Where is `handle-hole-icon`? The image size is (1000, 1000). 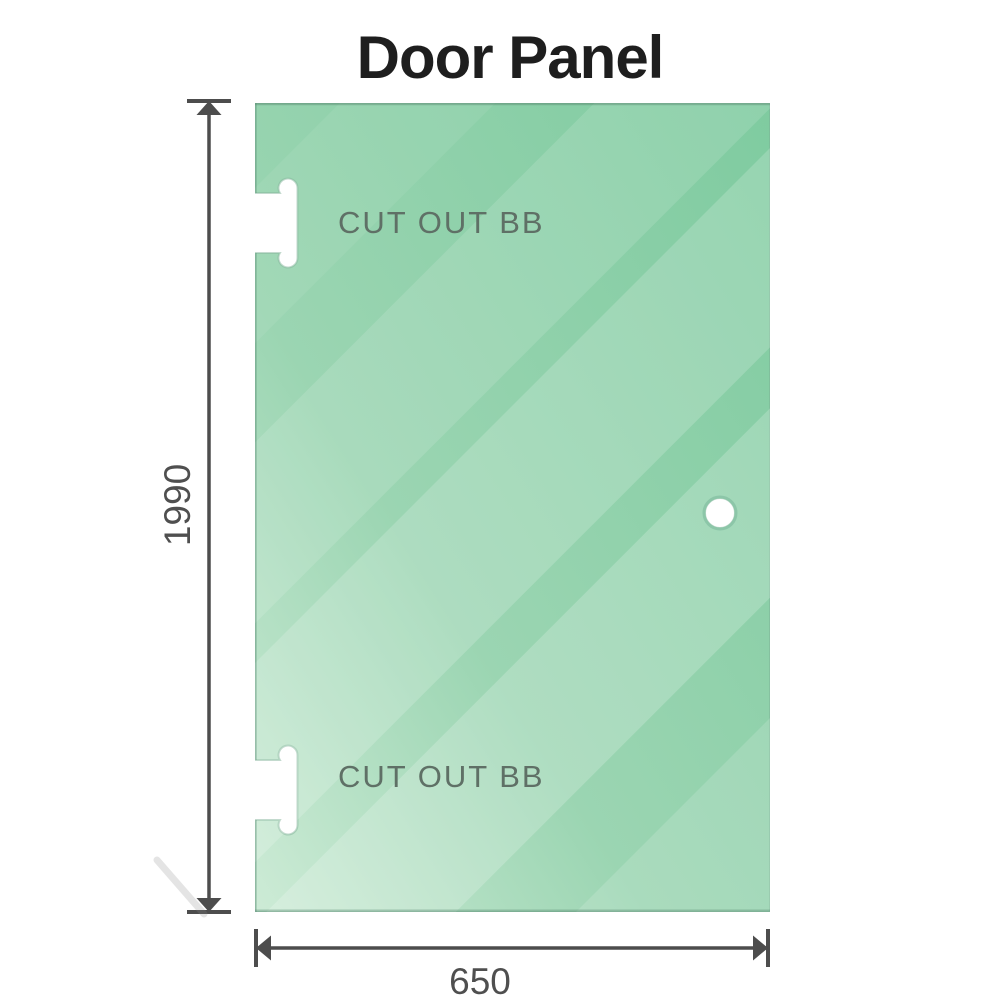
handle-hole-icon is located at coordinates (720, 513).